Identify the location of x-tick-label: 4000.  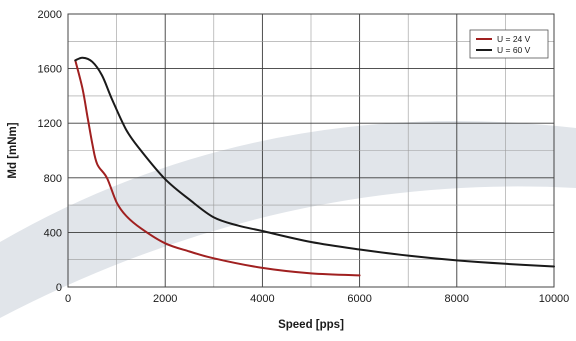
(262, 299).